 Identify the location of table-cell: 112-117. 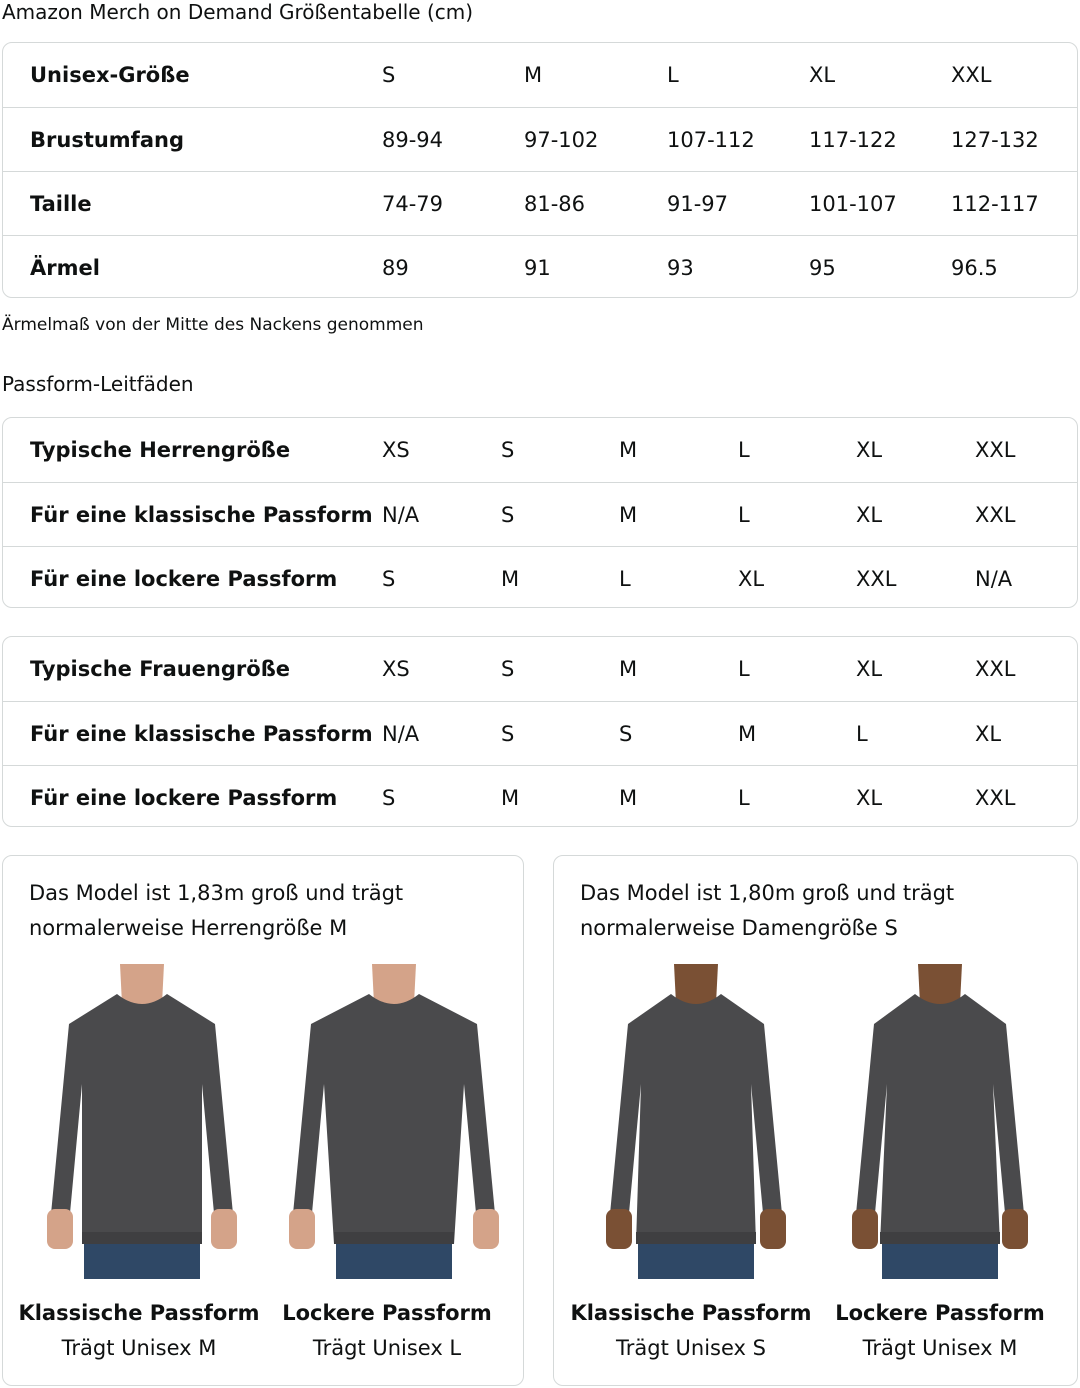
(995, 203).